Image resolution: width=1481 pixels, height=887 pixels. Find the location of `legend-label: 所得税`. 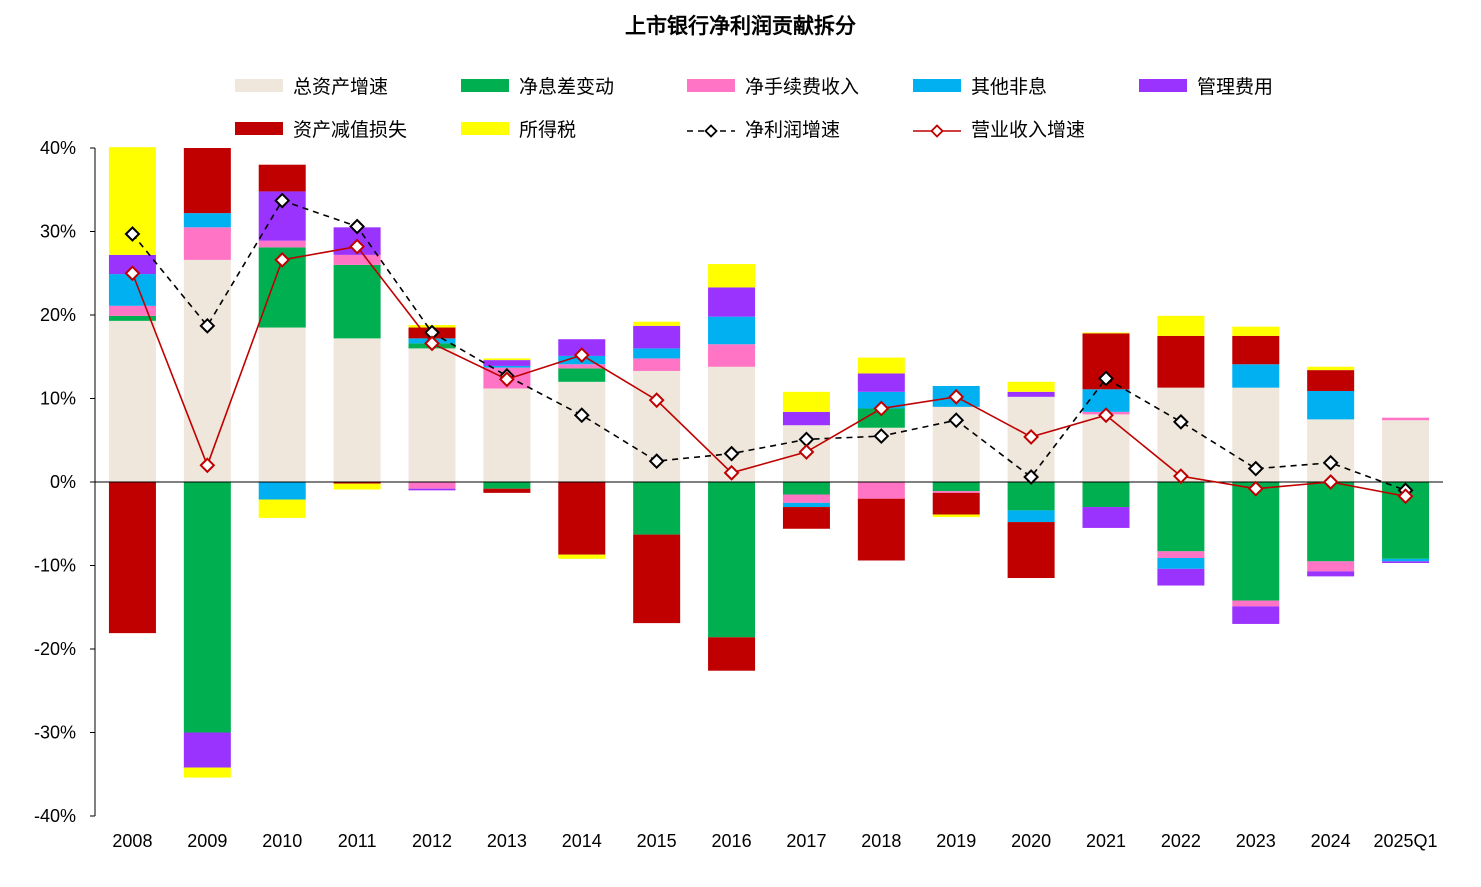

legend-label: 所得税 is located at coordinates (548, 129).